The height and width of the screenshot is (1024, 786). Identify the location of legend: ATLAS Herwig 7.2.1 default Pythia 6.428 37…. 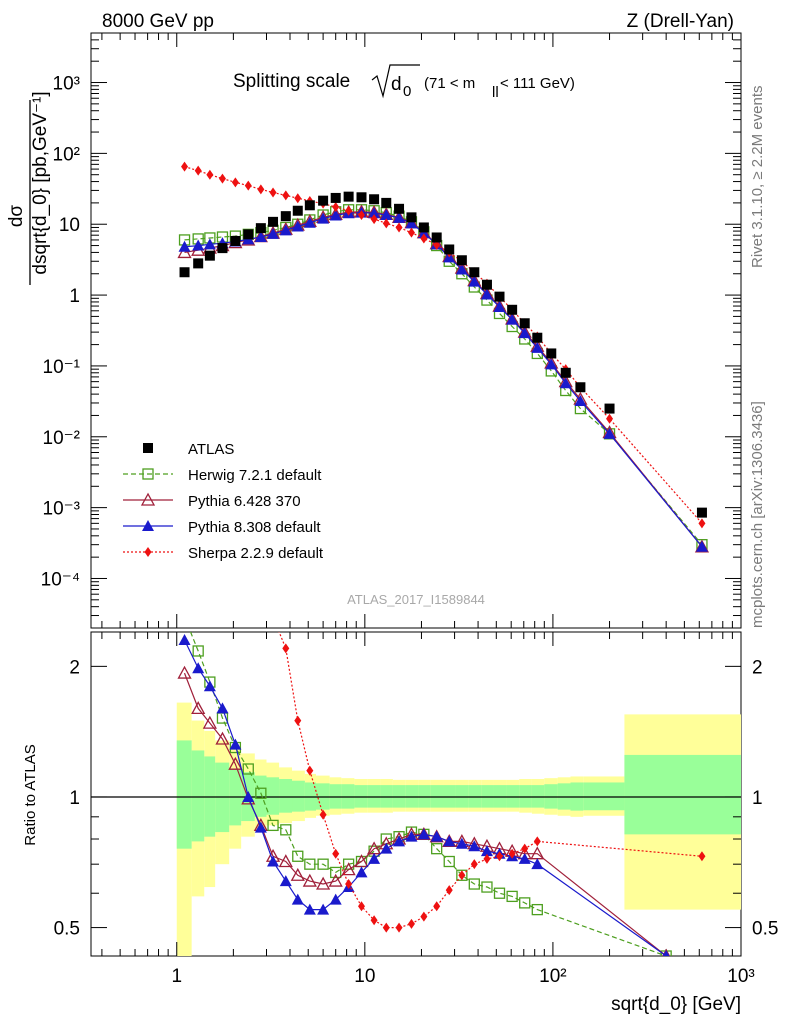
(223, 501).